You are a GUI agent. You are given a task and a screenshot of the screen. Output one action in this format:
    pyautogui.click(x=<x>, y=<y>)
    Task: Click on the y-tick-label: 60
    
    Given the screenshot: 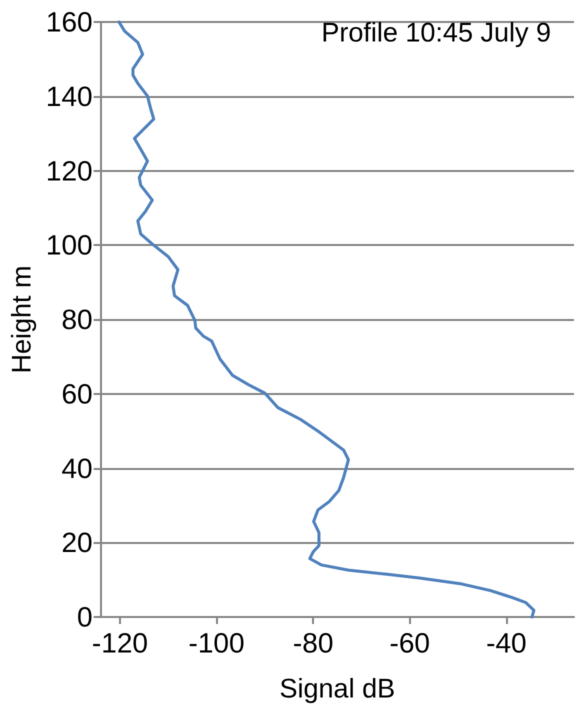 What is the action you would take?
    pyautogui.click(x=77, y=394)
    